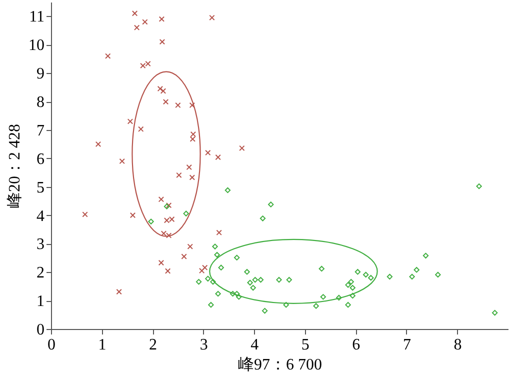 Image resolution: width=512 pixels, height=376 pixels. What do you see at coordinates (40, 301) in the screenshot?
I see `y-tick-label: 1` at bounding box center [40, 301].